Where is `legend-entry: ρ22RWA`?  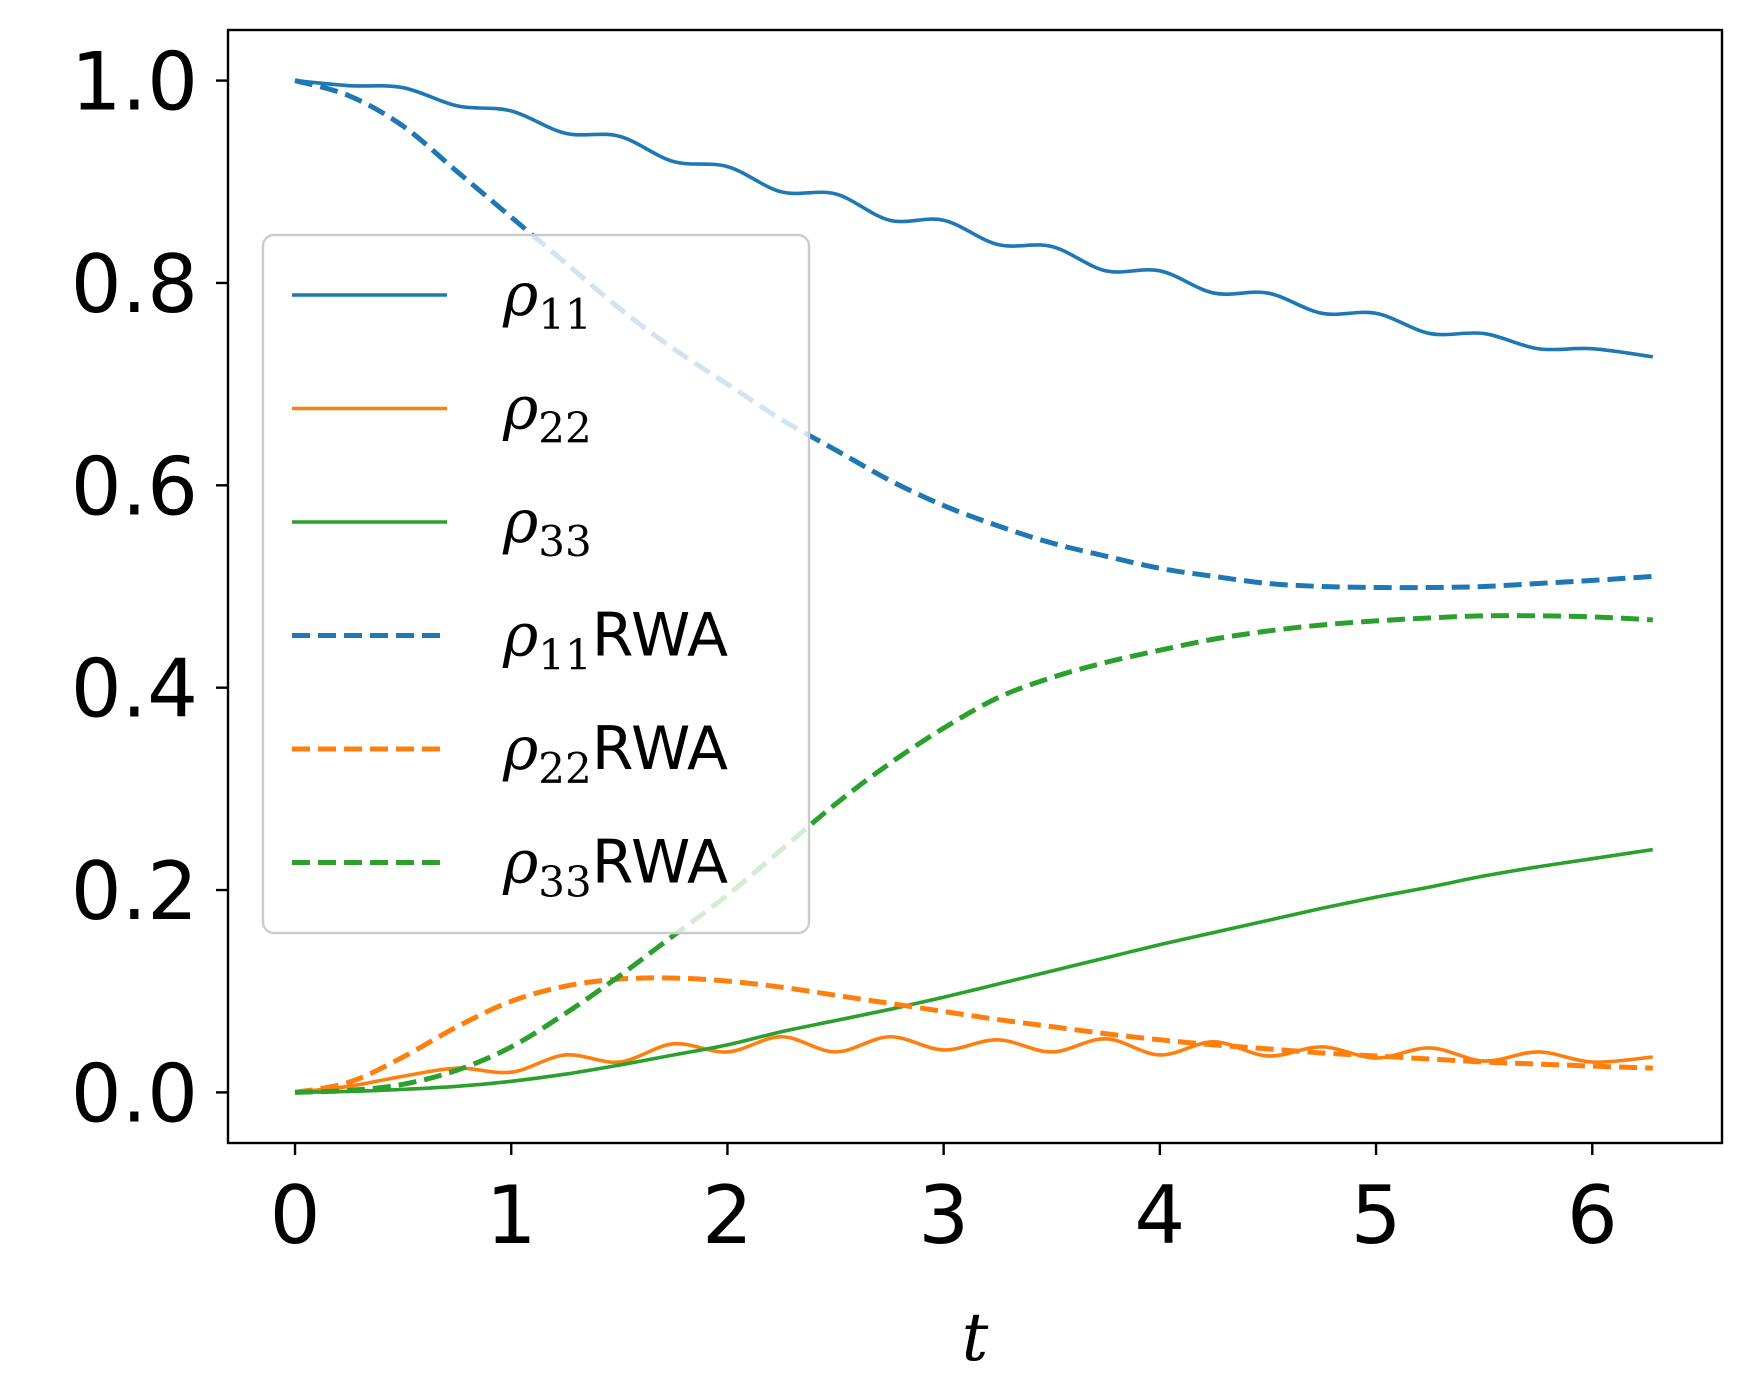
legend-entry: ρ22RWA is located at coordinates (510, 753).